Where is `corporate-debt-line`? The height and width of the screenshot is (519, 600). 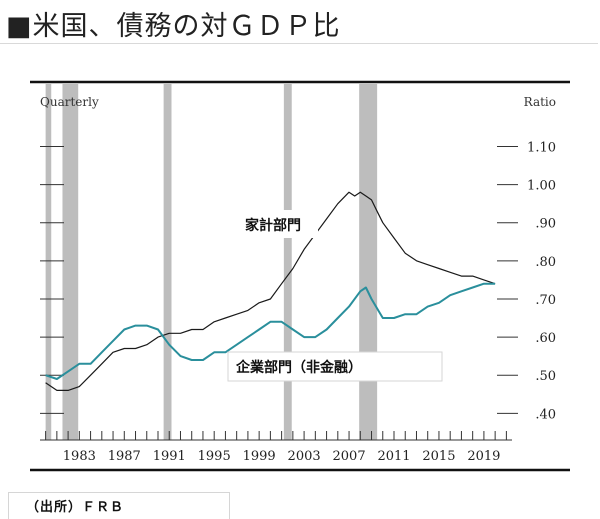 corporate-debt-line is located at coordinates (270, 331).